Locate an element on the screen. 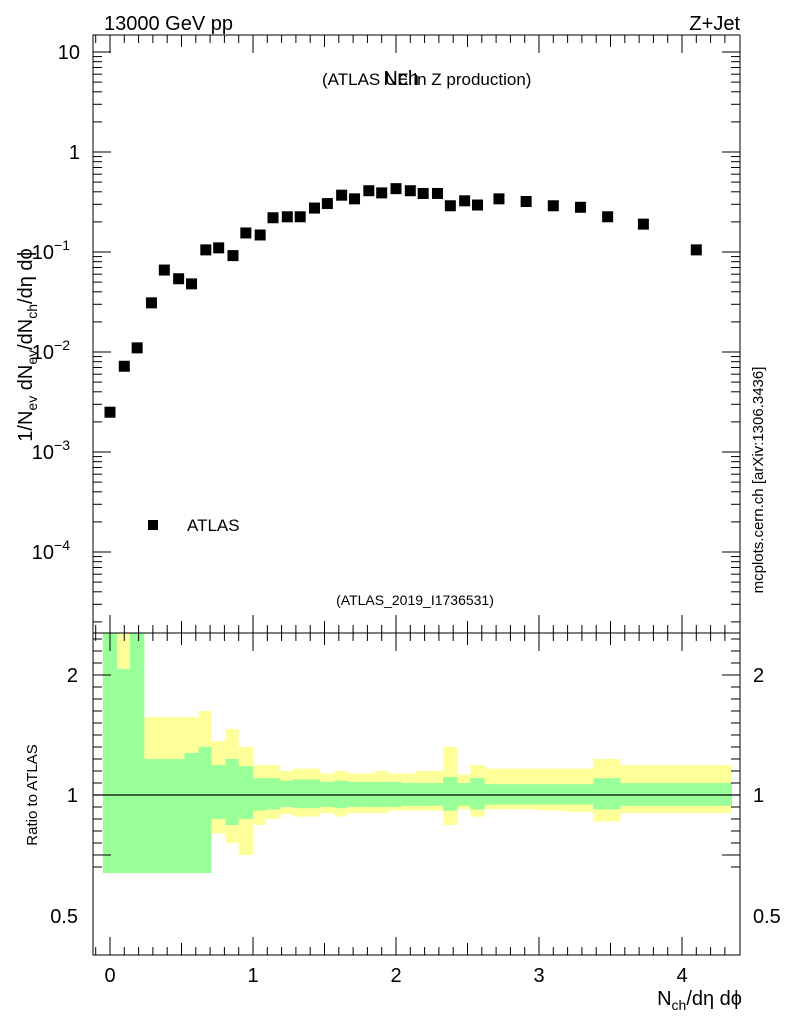 The image size is (786, 1024). y-tick-label: 10⁻³ is located at coordinates (51, 450).